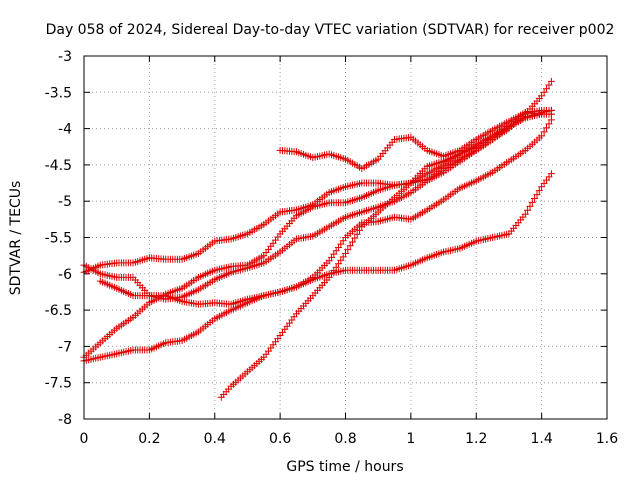 Image resolution: width=640 pixels, height=480 pixels. I want to click on x-tick-labels: 0 0.2 0.4 0.6 0.8 1 1.2 1.4 1.6, so click(349, 439).